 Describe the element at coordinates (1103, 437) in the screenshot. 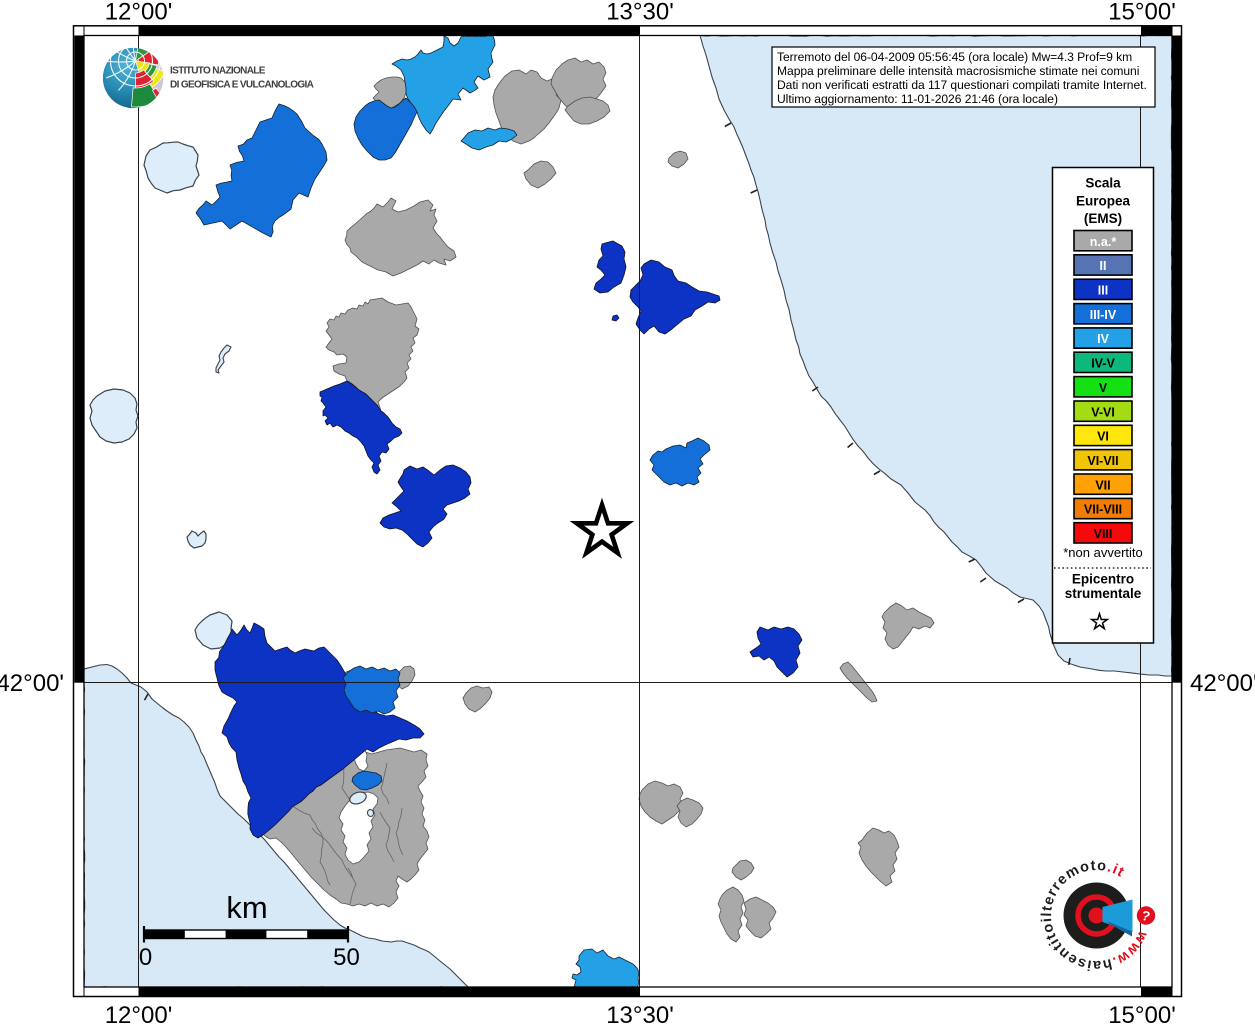

I see `svg-text: VI` at that location.